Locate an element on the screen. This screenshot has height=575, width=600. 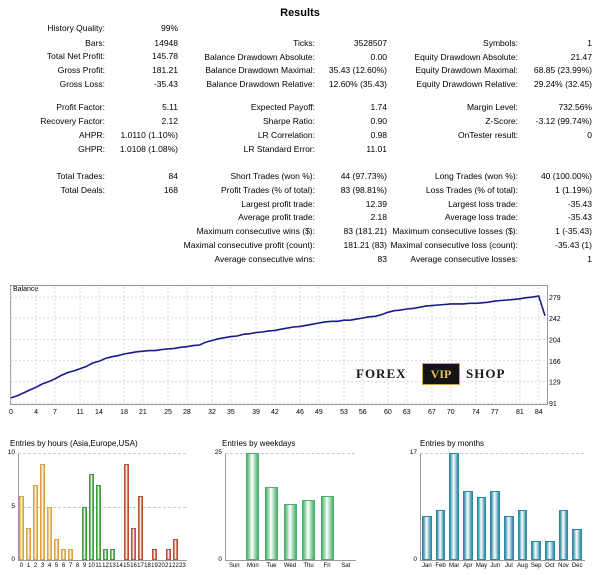
balance-x-tick-label: 4 is located at coordinates (36, 412).